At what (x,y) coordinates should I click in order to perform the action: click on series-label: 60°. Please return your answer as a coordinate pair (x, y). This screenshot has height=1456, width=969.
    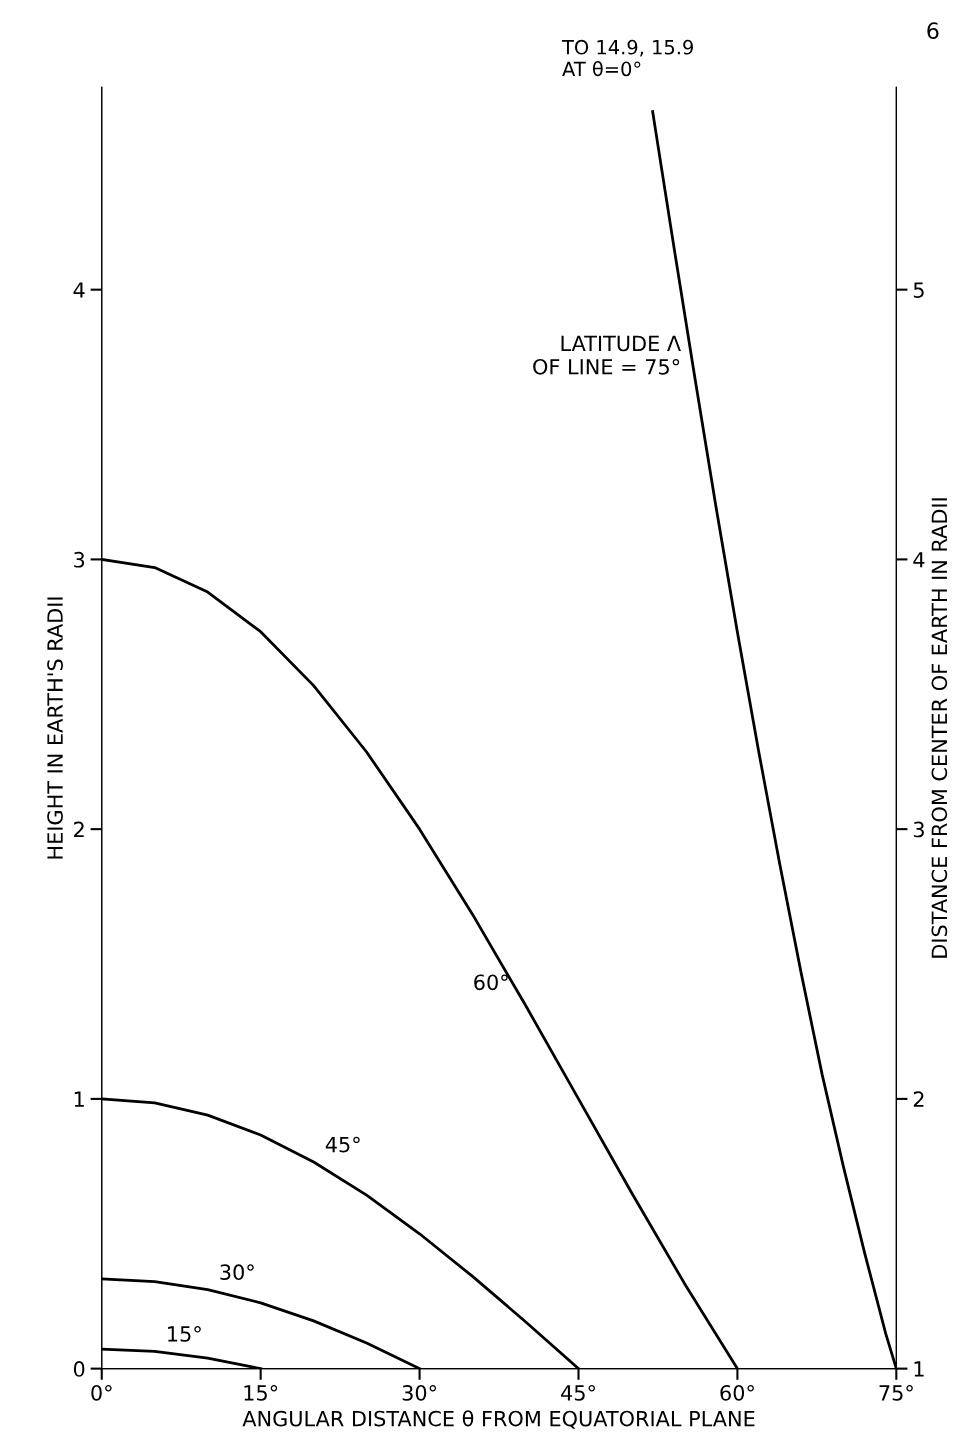
    Looking at the image, I should click on (491, 982).